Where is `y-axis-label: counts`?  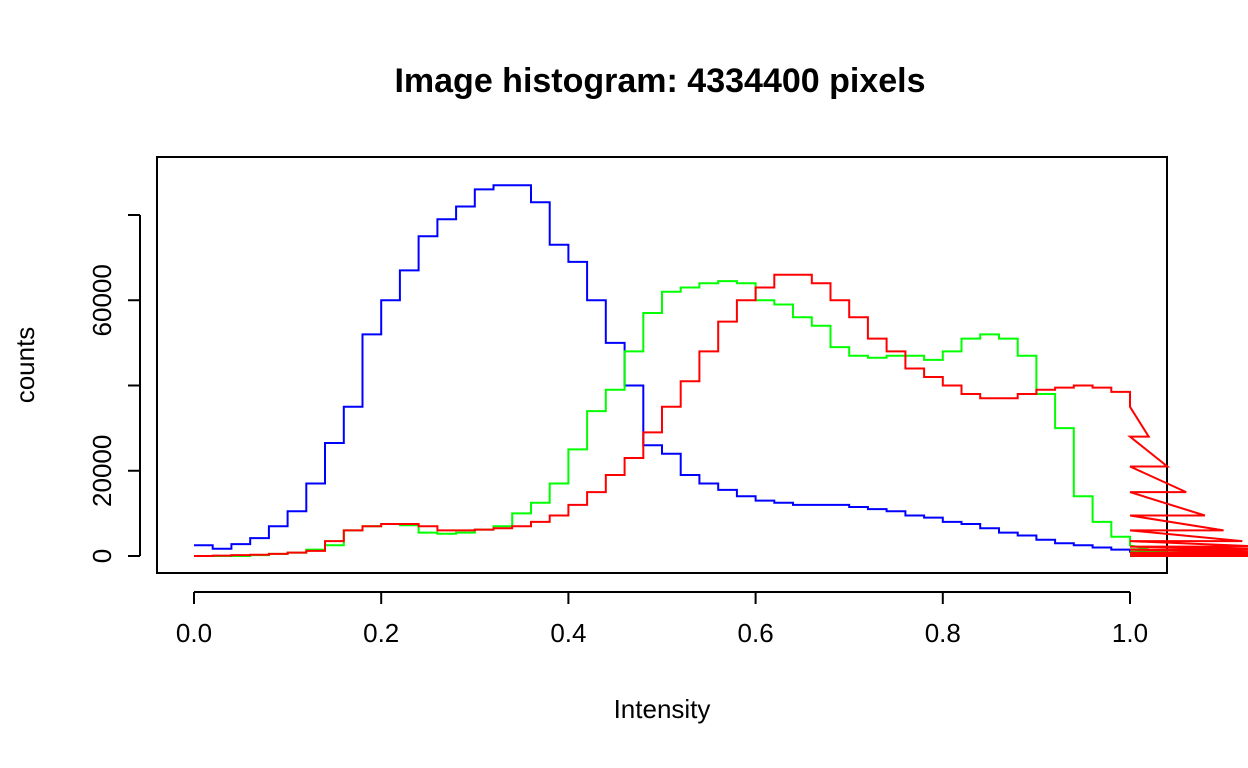
y-axis-label: counts is located at coordinates (25, 365).